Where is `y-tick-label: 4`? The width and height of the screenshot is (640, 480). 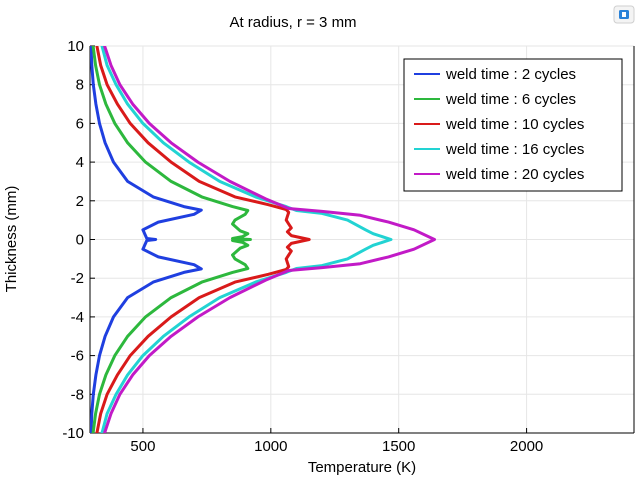
y-tick-label: 4 is located at coordinates (80, 162).